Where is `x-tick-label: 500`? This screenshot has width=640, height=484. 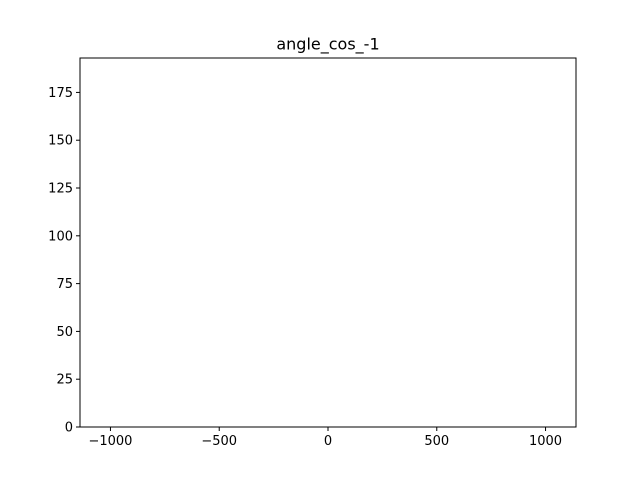 x-tick-label: 500 is located at coordinates (436, 441).